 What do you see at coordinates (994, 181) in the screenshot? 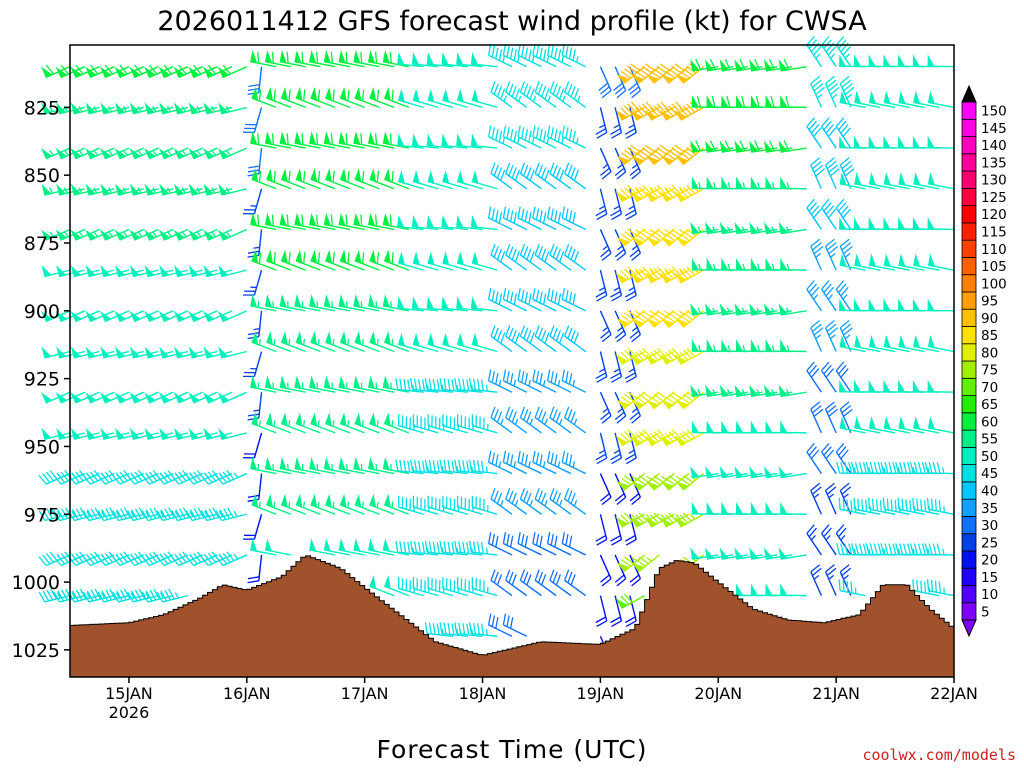
I see `colorbar-label: 130` at bounding box center [994, 181].